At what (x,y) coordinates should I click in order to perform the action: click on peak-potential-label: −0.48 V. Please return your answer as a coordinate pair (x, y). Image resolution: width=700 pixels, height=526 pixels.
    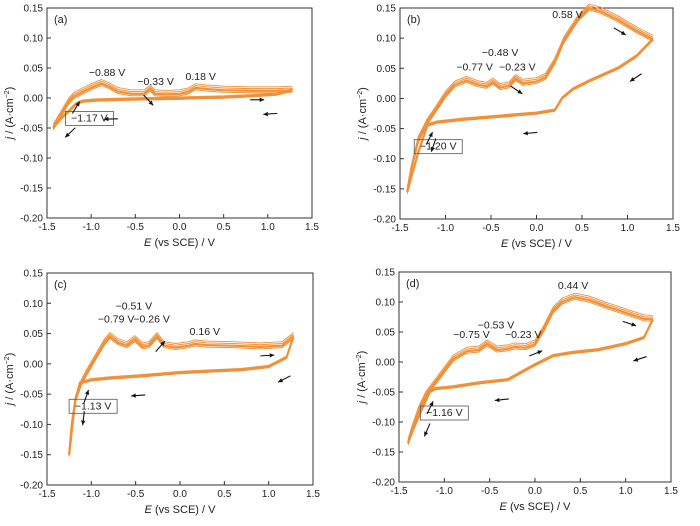
    Looking at the image, I should click on (500, 53).